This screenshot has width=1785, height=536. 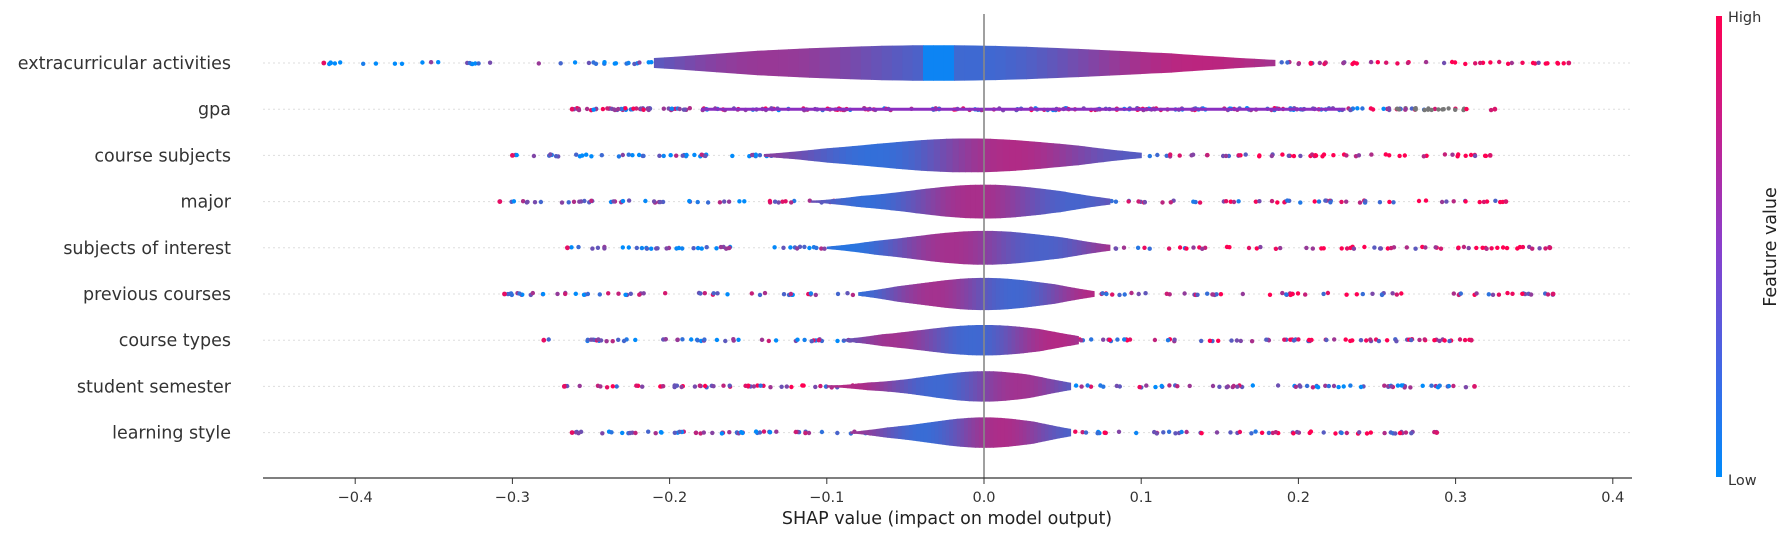 I want to click on x-tick-label: 0.0, so click(x=983, y=498).